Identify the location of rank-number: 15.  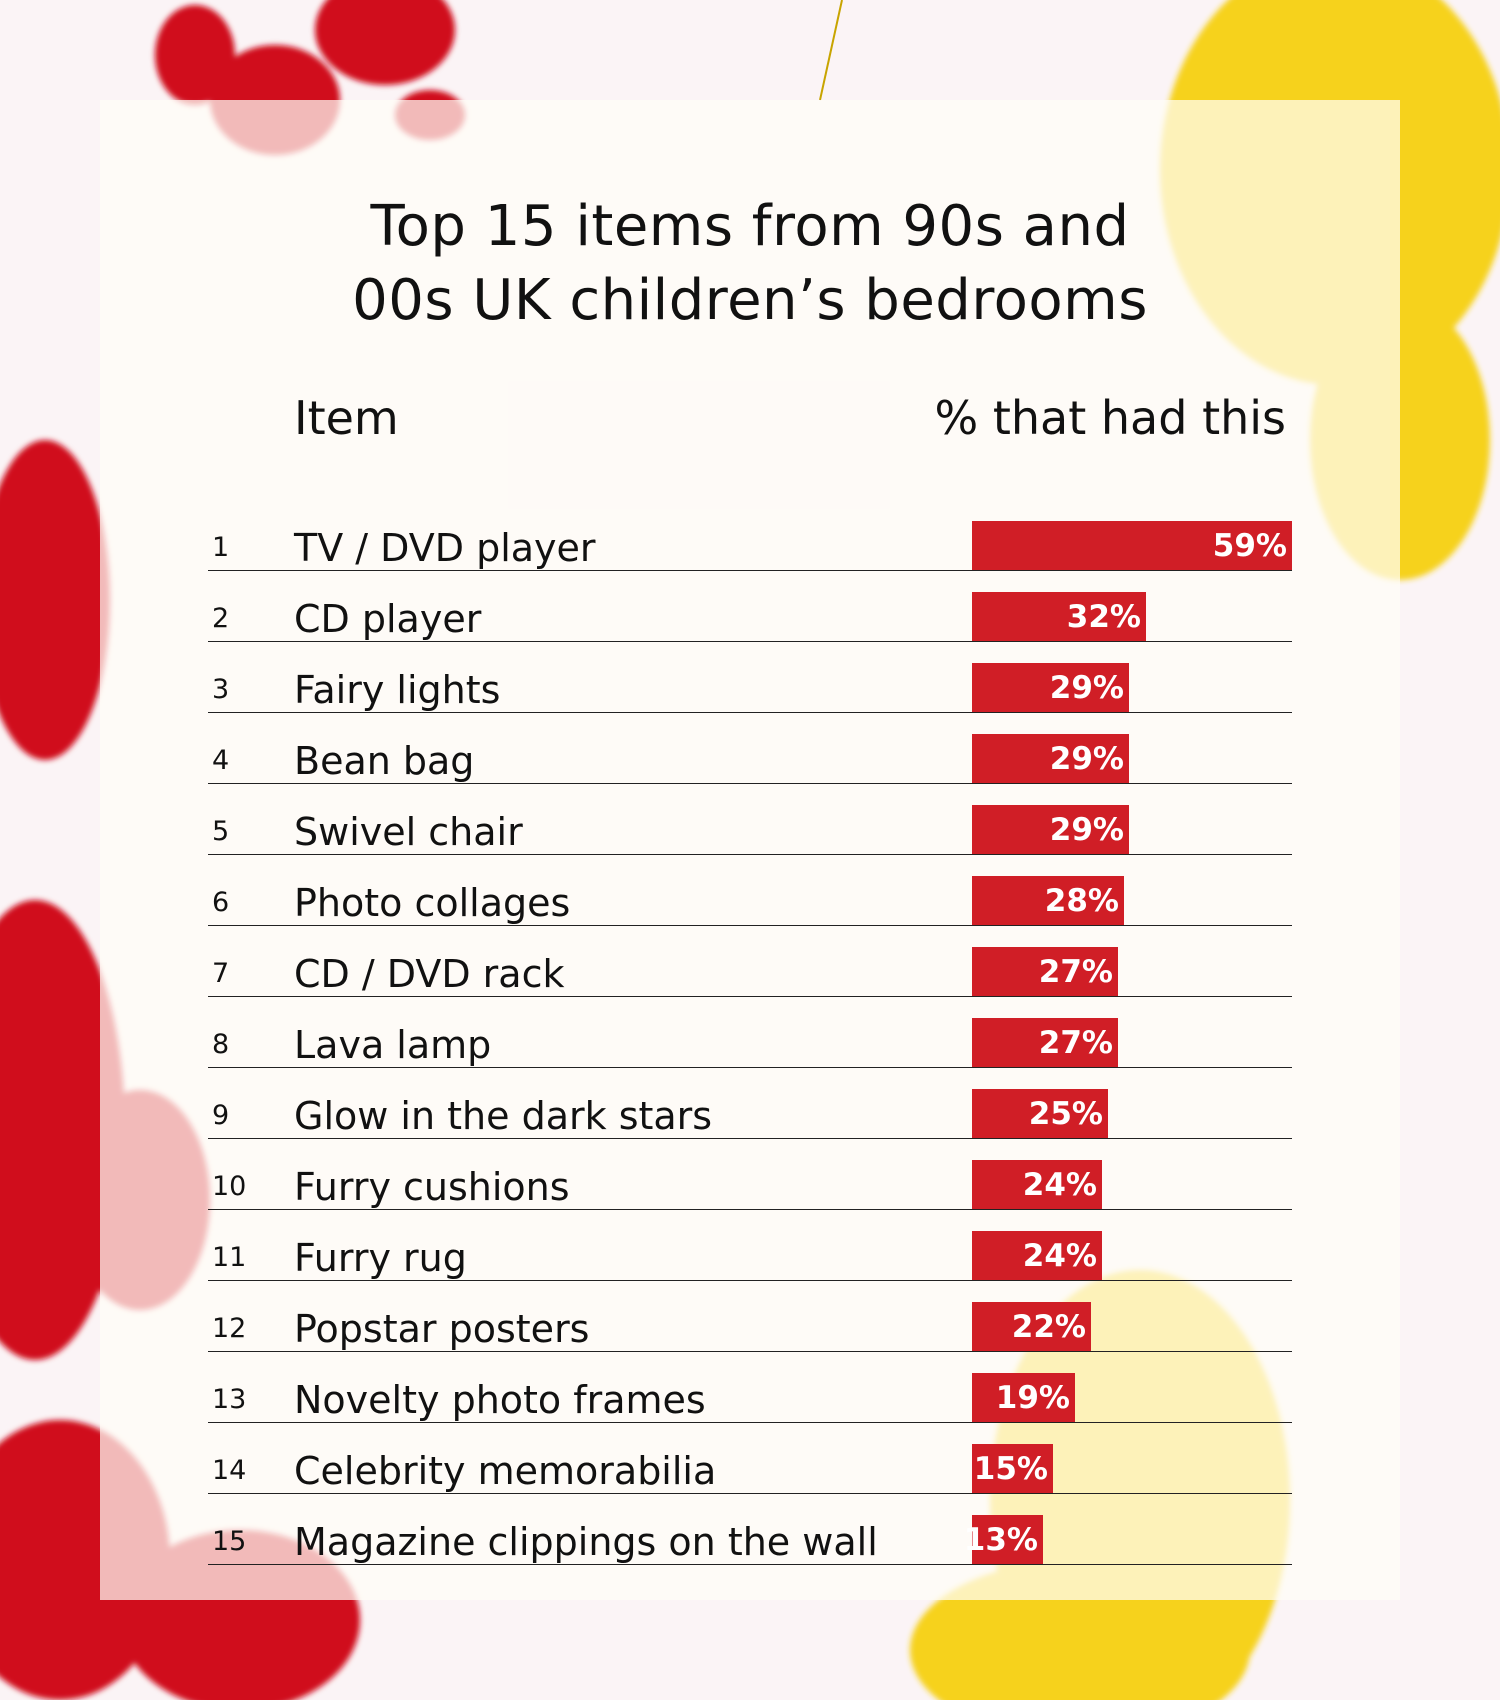
(229, 1541).